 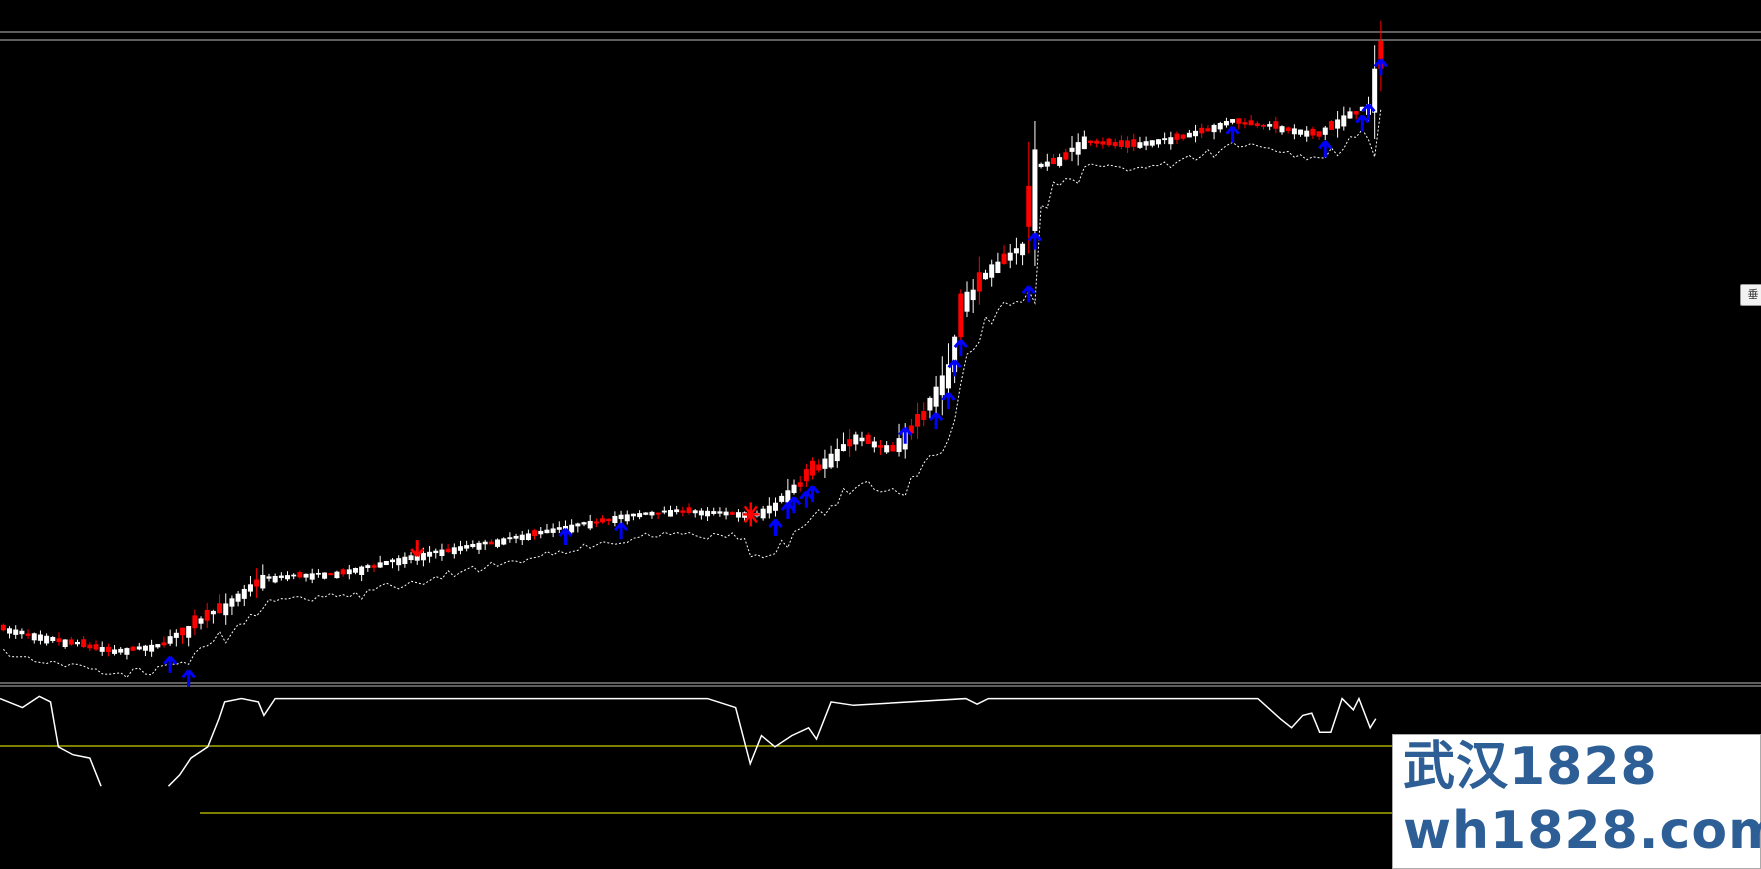 What do you see at coordinates (772, 741) in the screenshot?
I see `indicator-line` at bounding box center [772, 741].